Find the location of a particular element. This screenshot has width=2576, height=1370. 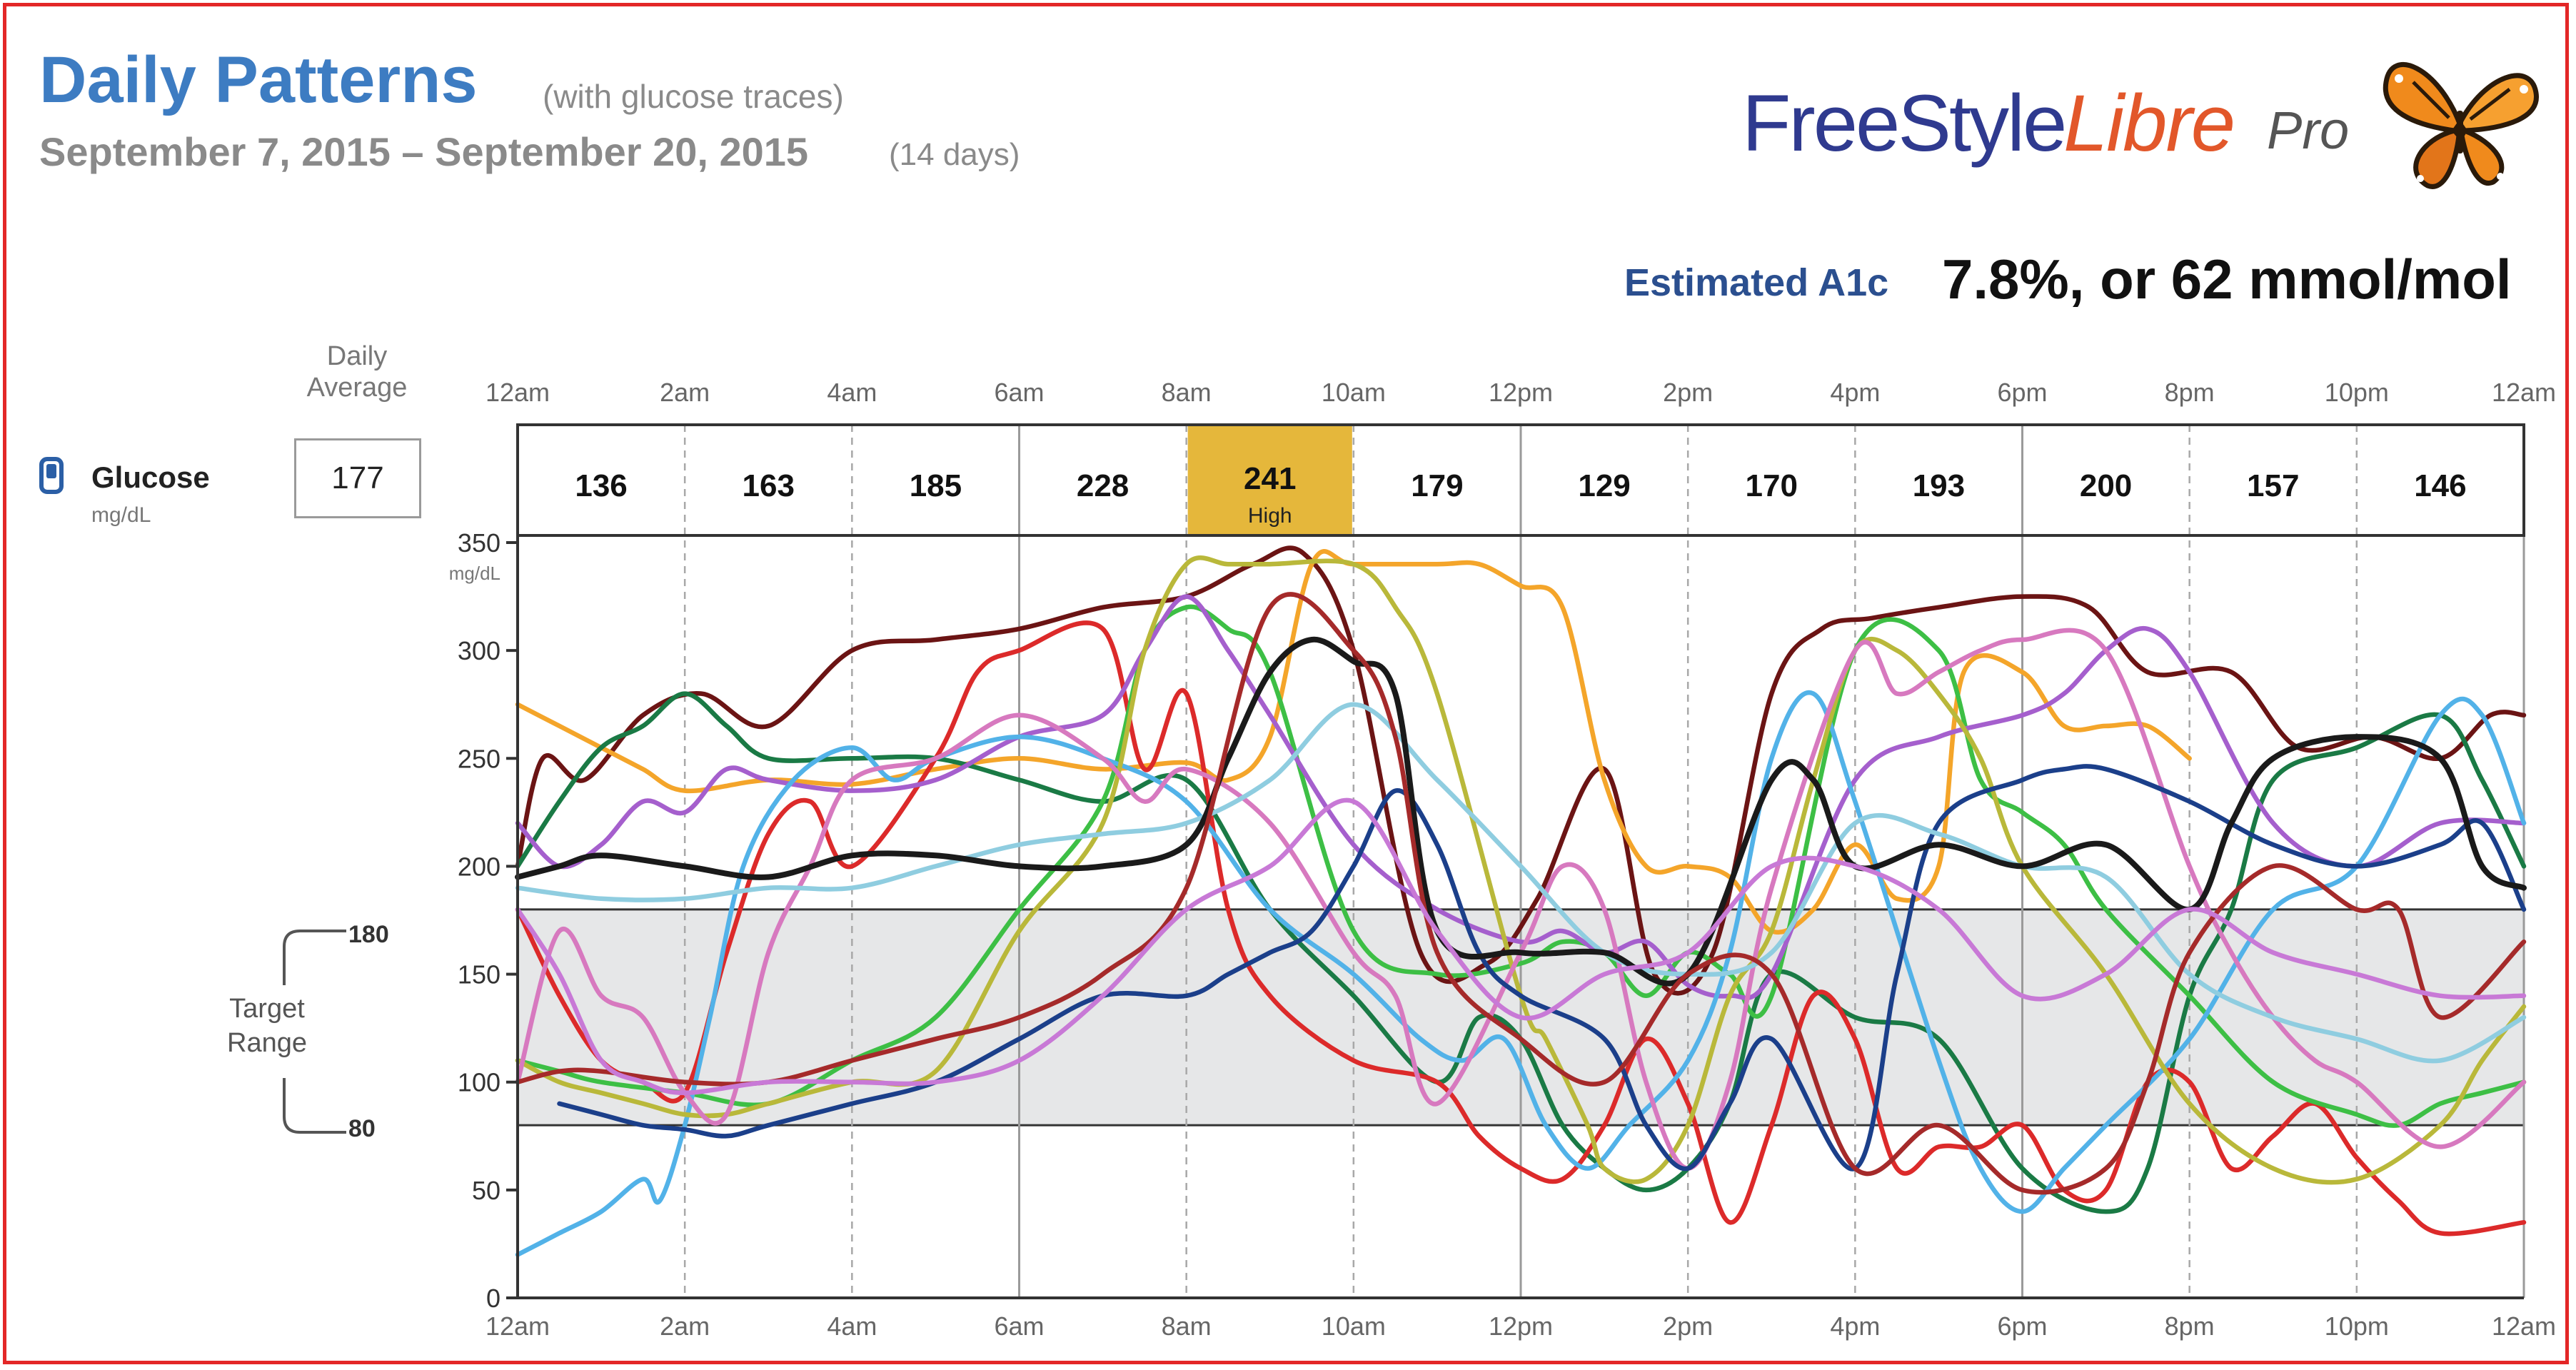

x-tick-label-5: 10am is located at coordinates (1354, 1326).